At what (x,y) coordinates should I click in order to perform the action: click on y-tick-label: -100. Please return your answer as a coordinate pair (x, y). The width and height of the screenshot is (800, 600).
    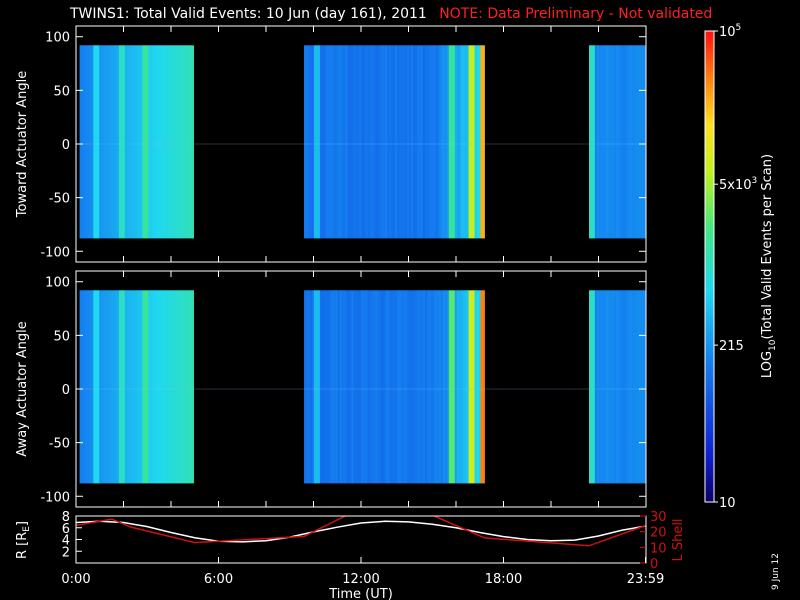
    Looking at the image, I should click on (55, 252).